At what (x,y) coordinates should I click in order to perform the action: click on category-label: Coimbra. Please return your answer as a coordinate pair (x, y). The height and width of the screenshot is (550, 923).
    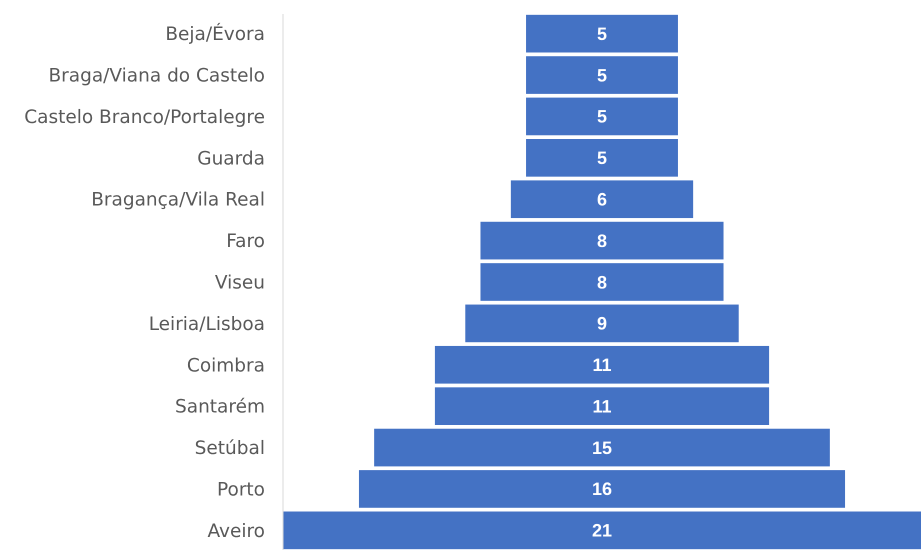
    Looking at the image, I should click on (225, 365).